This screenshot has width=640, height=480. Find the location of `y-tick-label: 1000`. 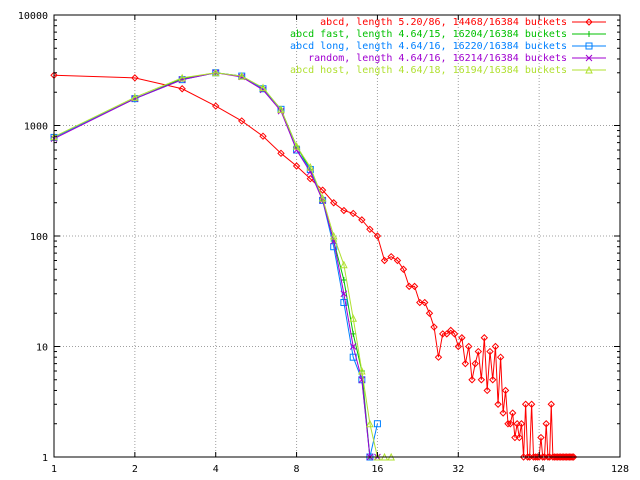

y-tick-label: 1000 is located at coordinates (36, 127).